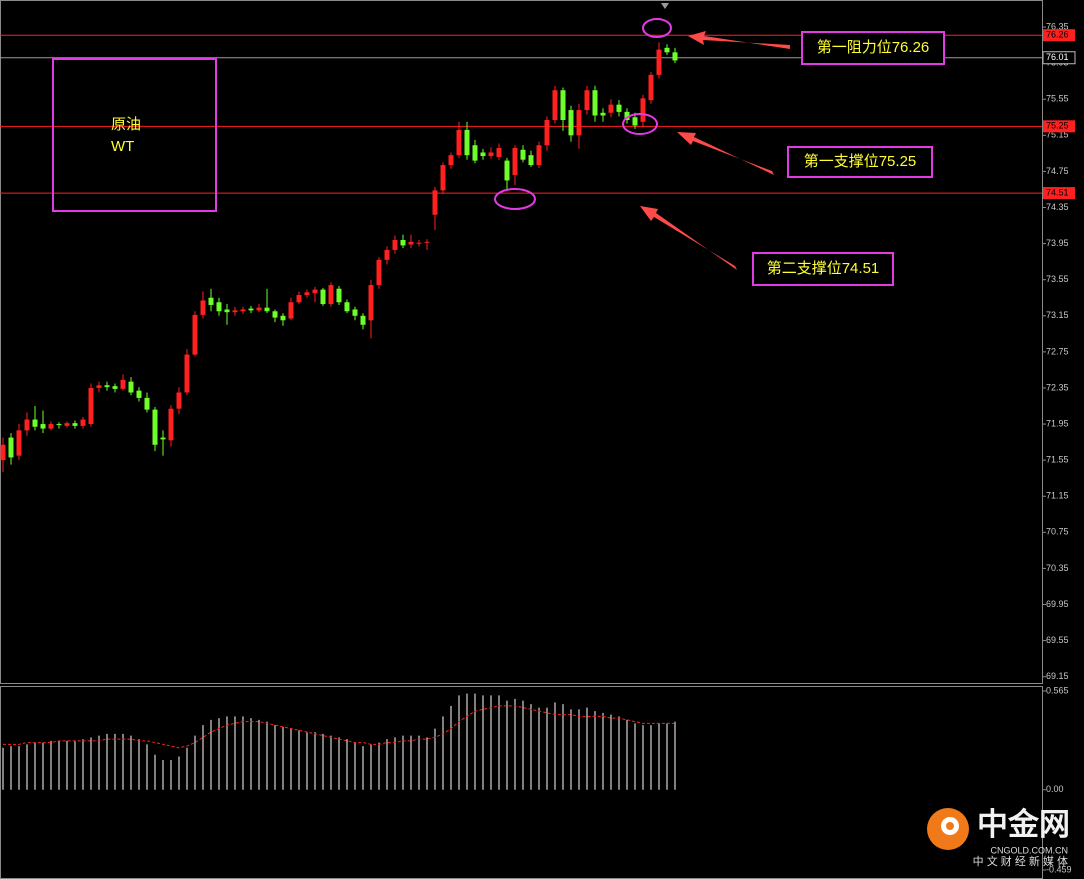  I want to click on annotation: 第一支撑位75.25, so click(860, 161).